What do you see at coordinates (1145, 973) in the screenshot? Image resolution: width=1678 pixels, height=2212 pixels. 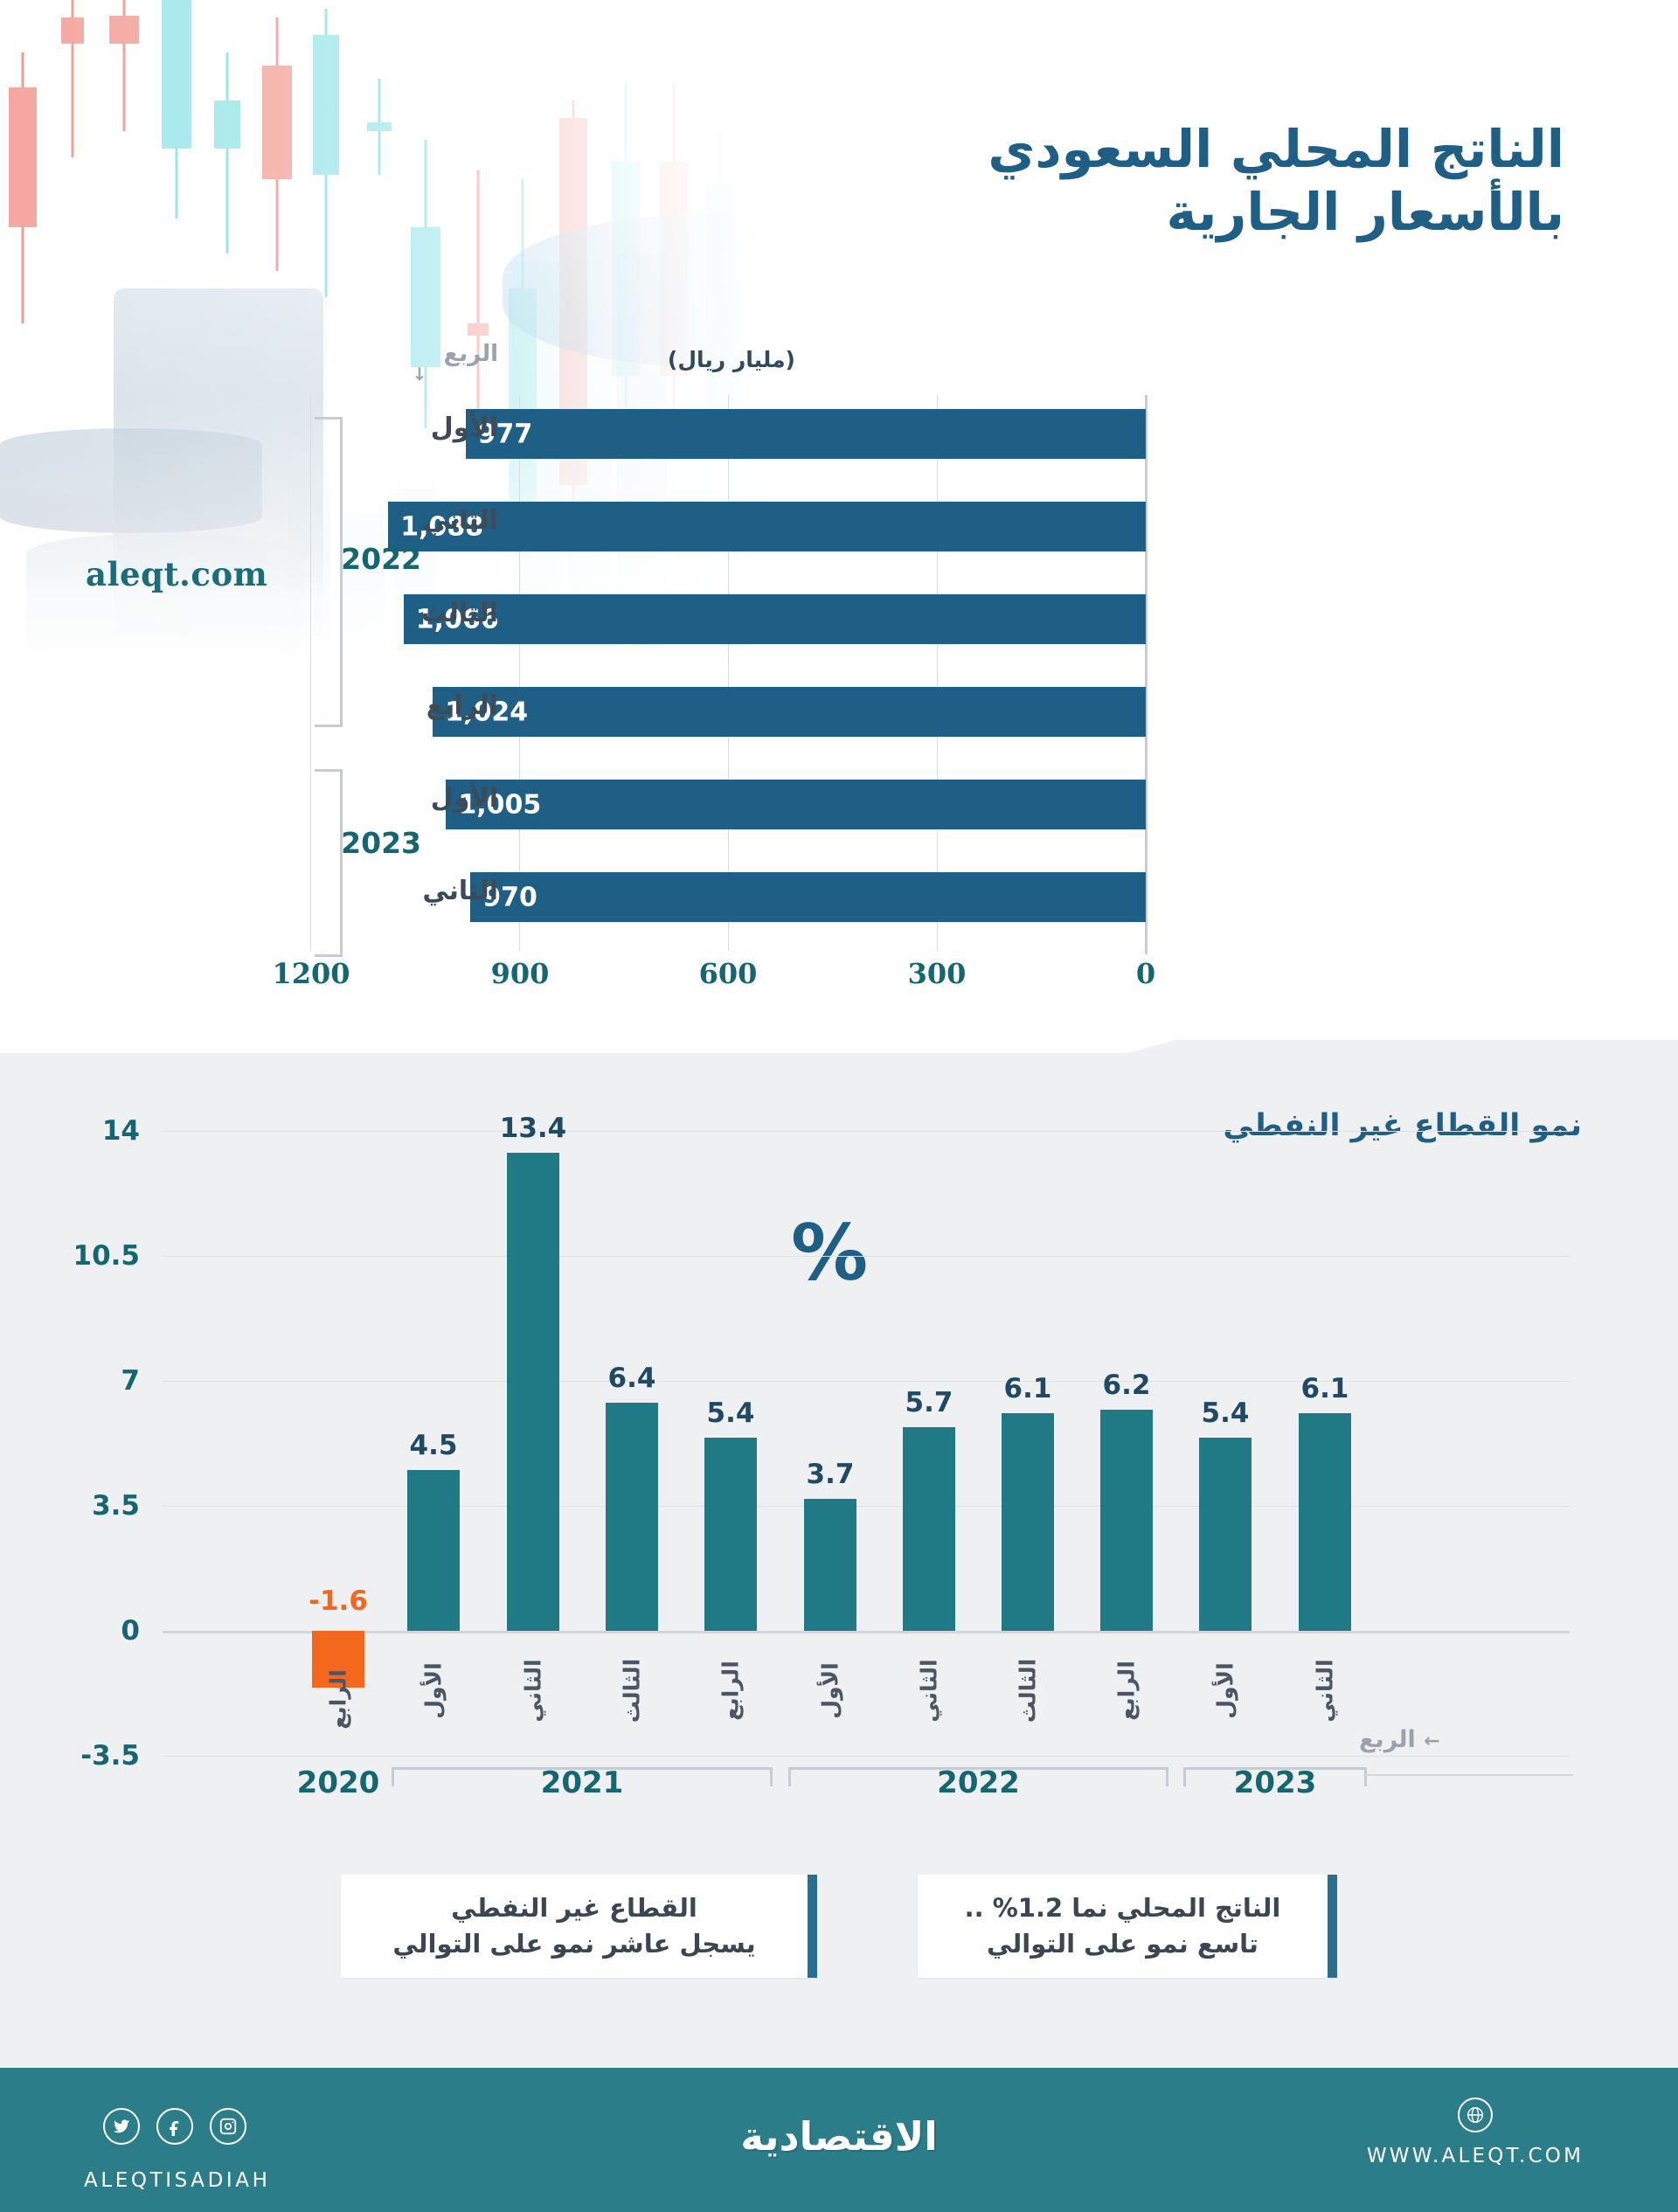 I see `chart1-x-tick: 0` at bounding box center [1145, 973].